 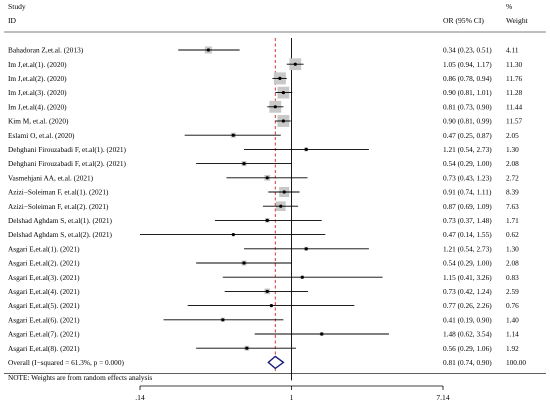 I want to click on study-label: Asgari E,et.al(7). (2021), so click(x=44, y=334).